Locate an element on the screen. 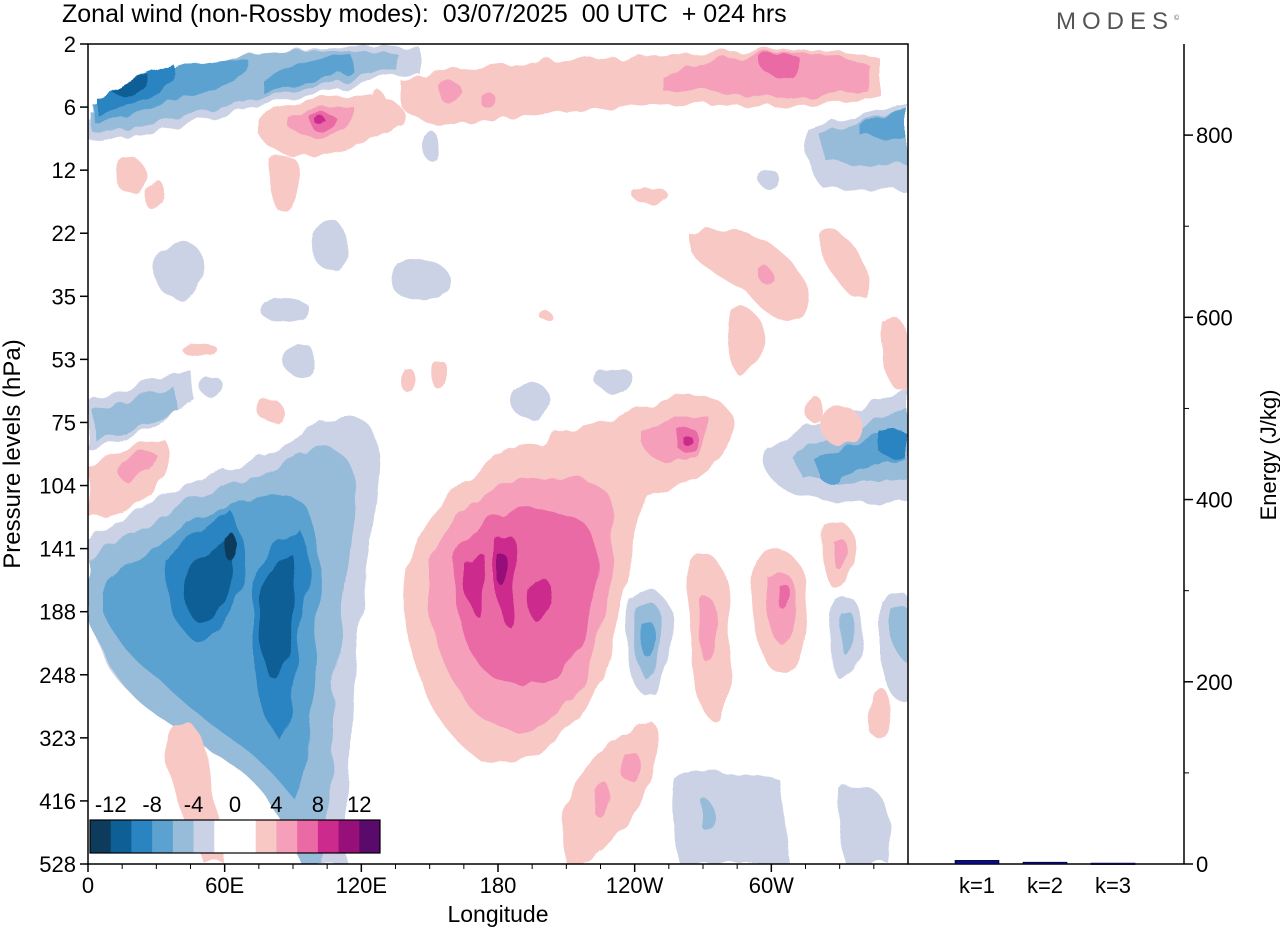  colorbar: -12 -8 -4 0 4 8 12 is located at coordinates (235, 823).